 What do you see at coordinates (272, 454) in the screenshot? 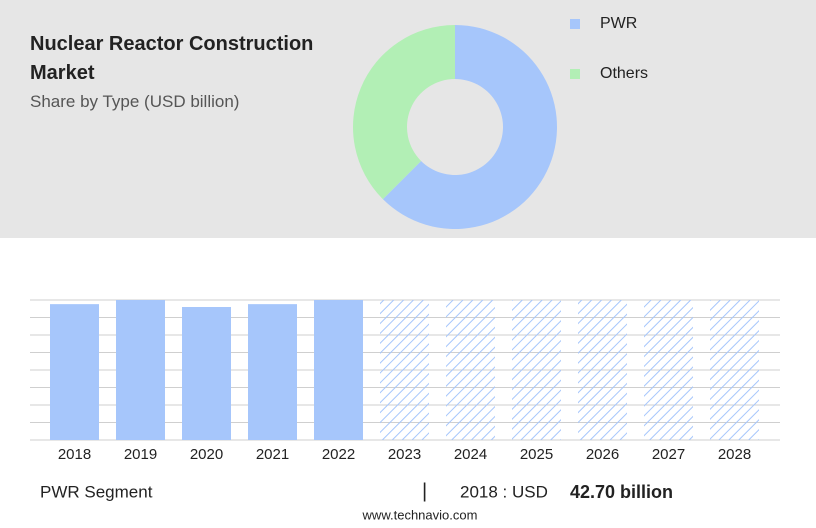
I see `x-tick-label: 2021` at bounding box center [272, 454].